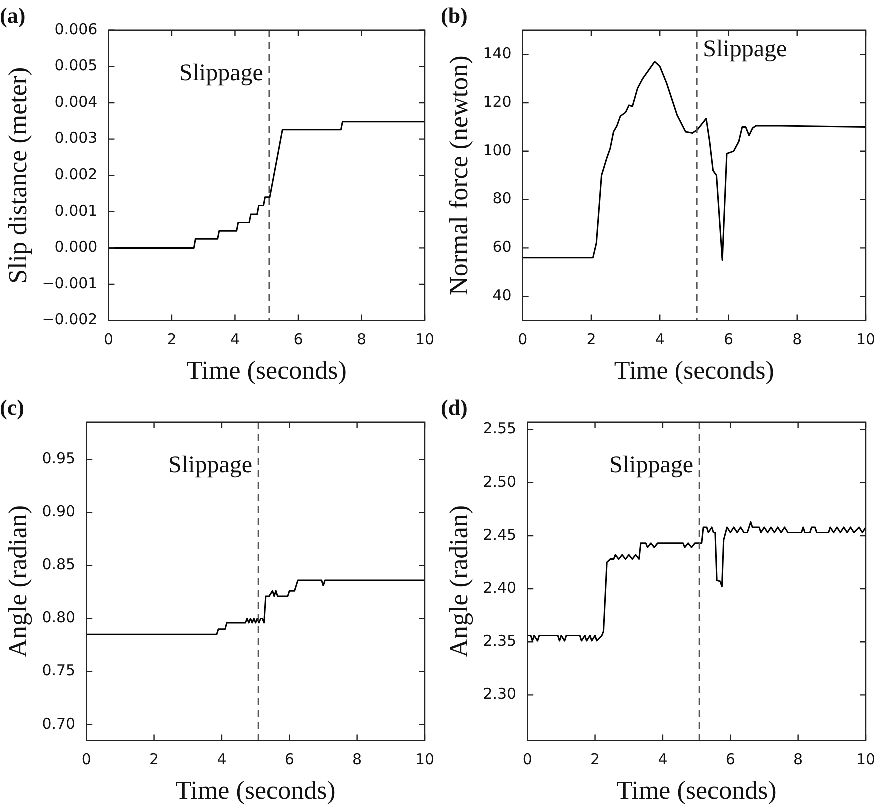  What do you see at coordinates (59, 458) in the screenshot?
I see `y-tick-label: 0.95` at bounding box center [59, 458].